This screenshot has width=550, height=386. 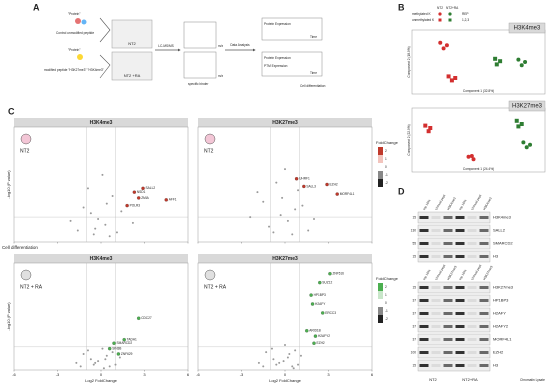 What do you see at coordinates (311, 186) in the screenshot?
I see `point-label: SALL3` at bounding box center [311, 186].